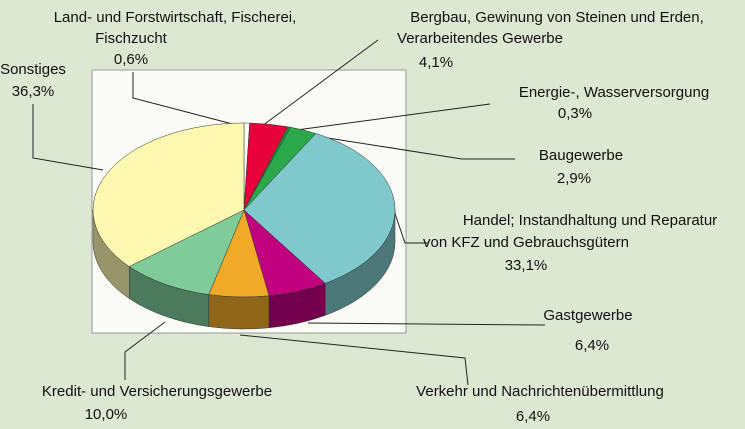  What do you see at coordinates (557, 17) in the screenshot?
I see `slice-label: Bergbau, Gewinung von Steinen und Erden,` at bounding box center [557, 17].